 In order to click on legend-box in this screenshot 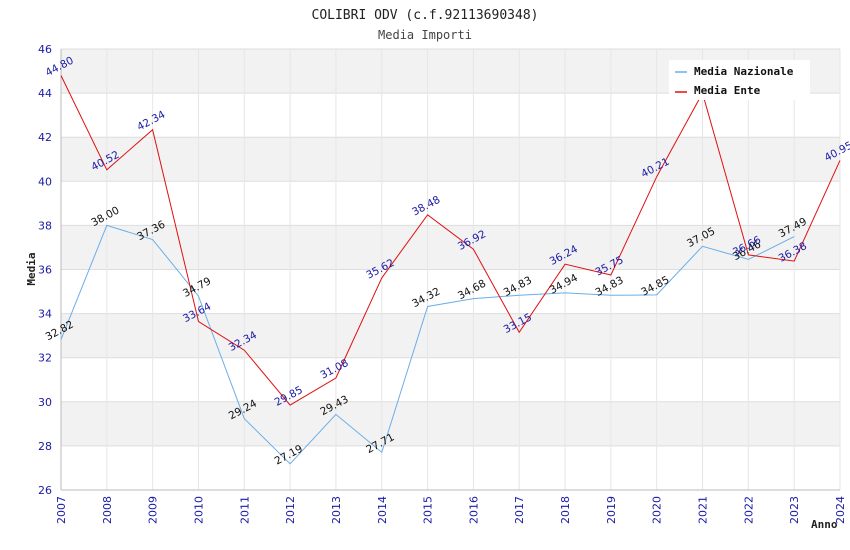, I will do `click(739, 80)`.